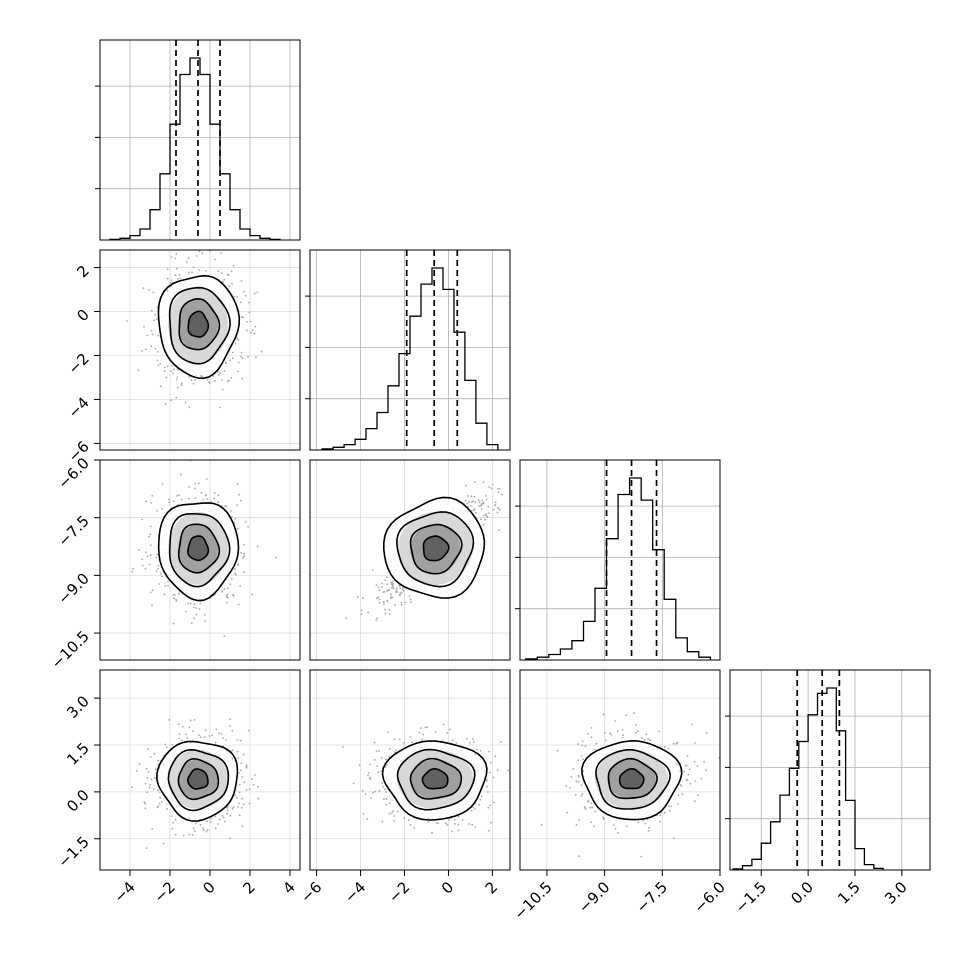 This screenshot has height=970, width=970. What do you see at coordinates (491, 887) in the screenshot?
I see `x-axis-tick-label-1-4: 2` at bounding box center [491, 887].